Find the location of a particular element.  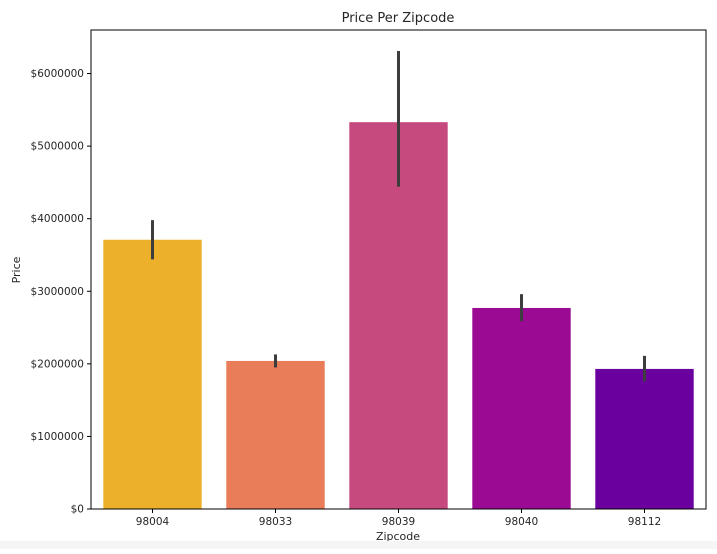

y-axis-label: Price is located at coordinates (16, 269).